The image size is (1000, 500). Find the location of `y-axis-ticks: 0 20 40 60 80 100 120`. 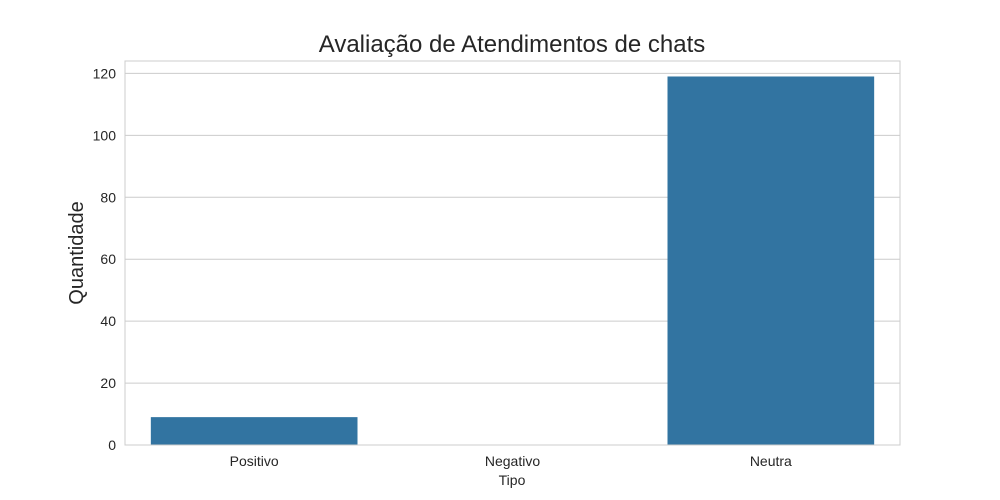

y-axis-ticks: 0 20 40 60 80 100 120 is located at coordinates (105, 259).